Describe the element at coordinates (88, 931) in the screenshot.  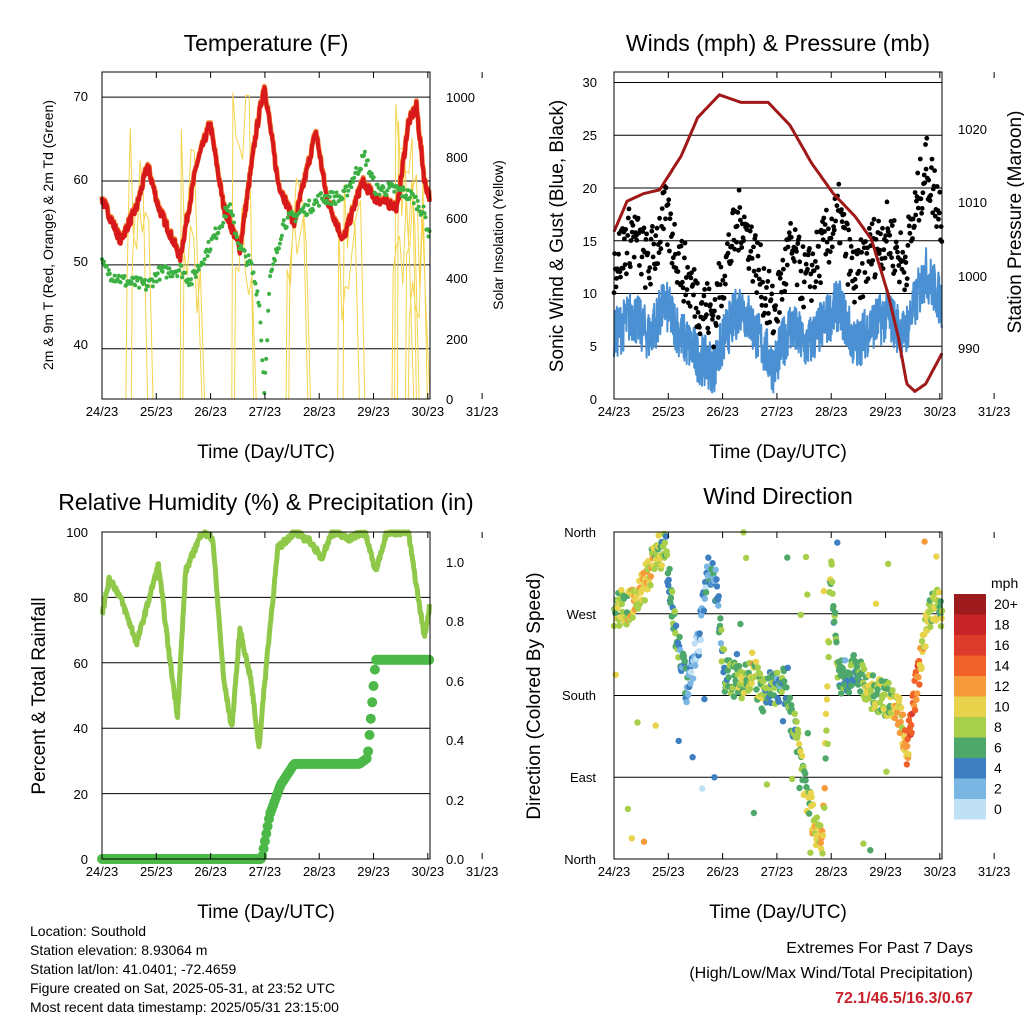
I see `station-location: Location: Southold` at that location.